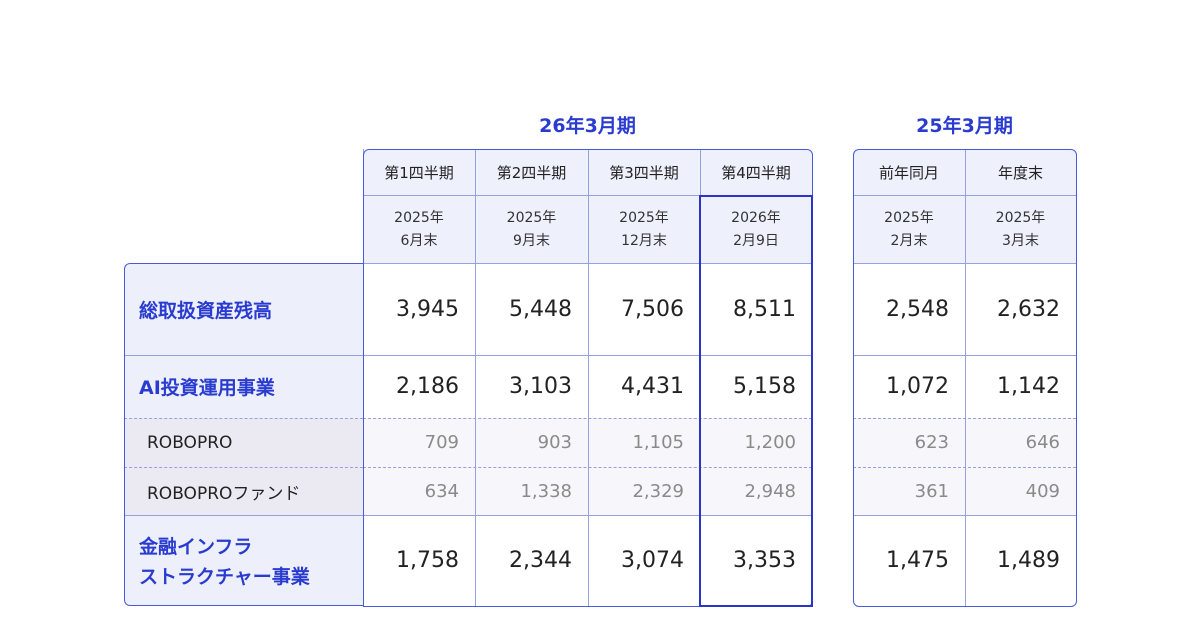 This screenshot has width=1200, height=630. What do you see at coordinates (427, 386) in the screenshot?
I see `value-cell: 2,186` at bounding box center [427, 386].